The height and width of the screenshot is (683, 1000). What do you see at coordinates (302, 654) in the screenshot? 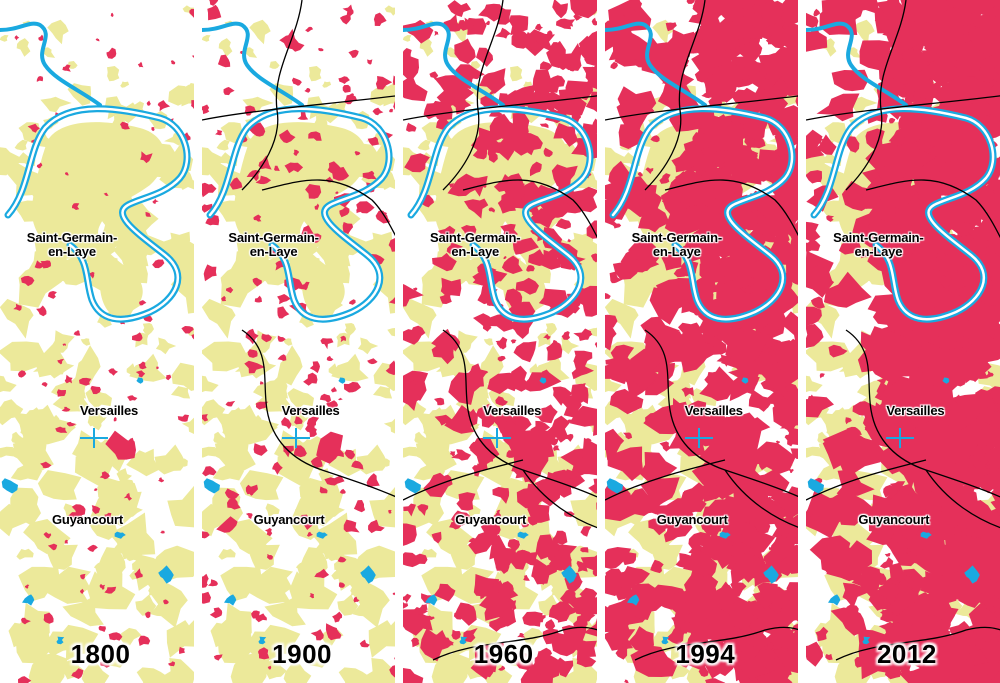
I see `year-label: 1900` at bounding box center [302, 654].